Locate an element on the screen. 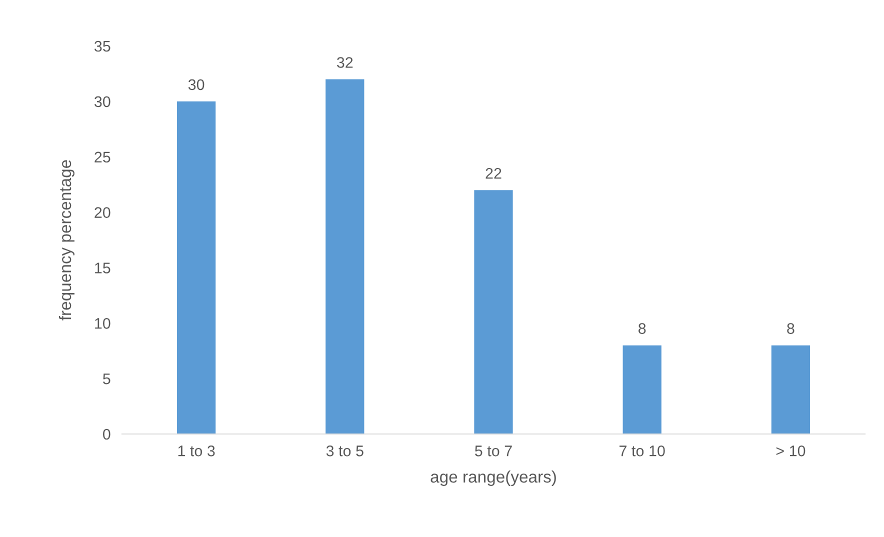  y-tick-label: 35 is located at coordinates (102, 46).